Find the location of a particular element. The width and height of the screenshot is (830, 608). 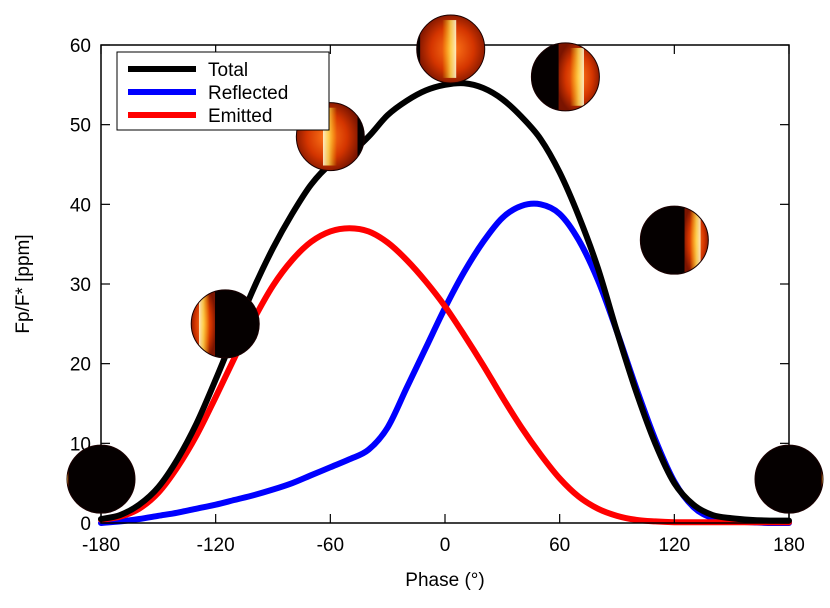

legend-label-reflected: Reflected is located at coordinates (248, 93).